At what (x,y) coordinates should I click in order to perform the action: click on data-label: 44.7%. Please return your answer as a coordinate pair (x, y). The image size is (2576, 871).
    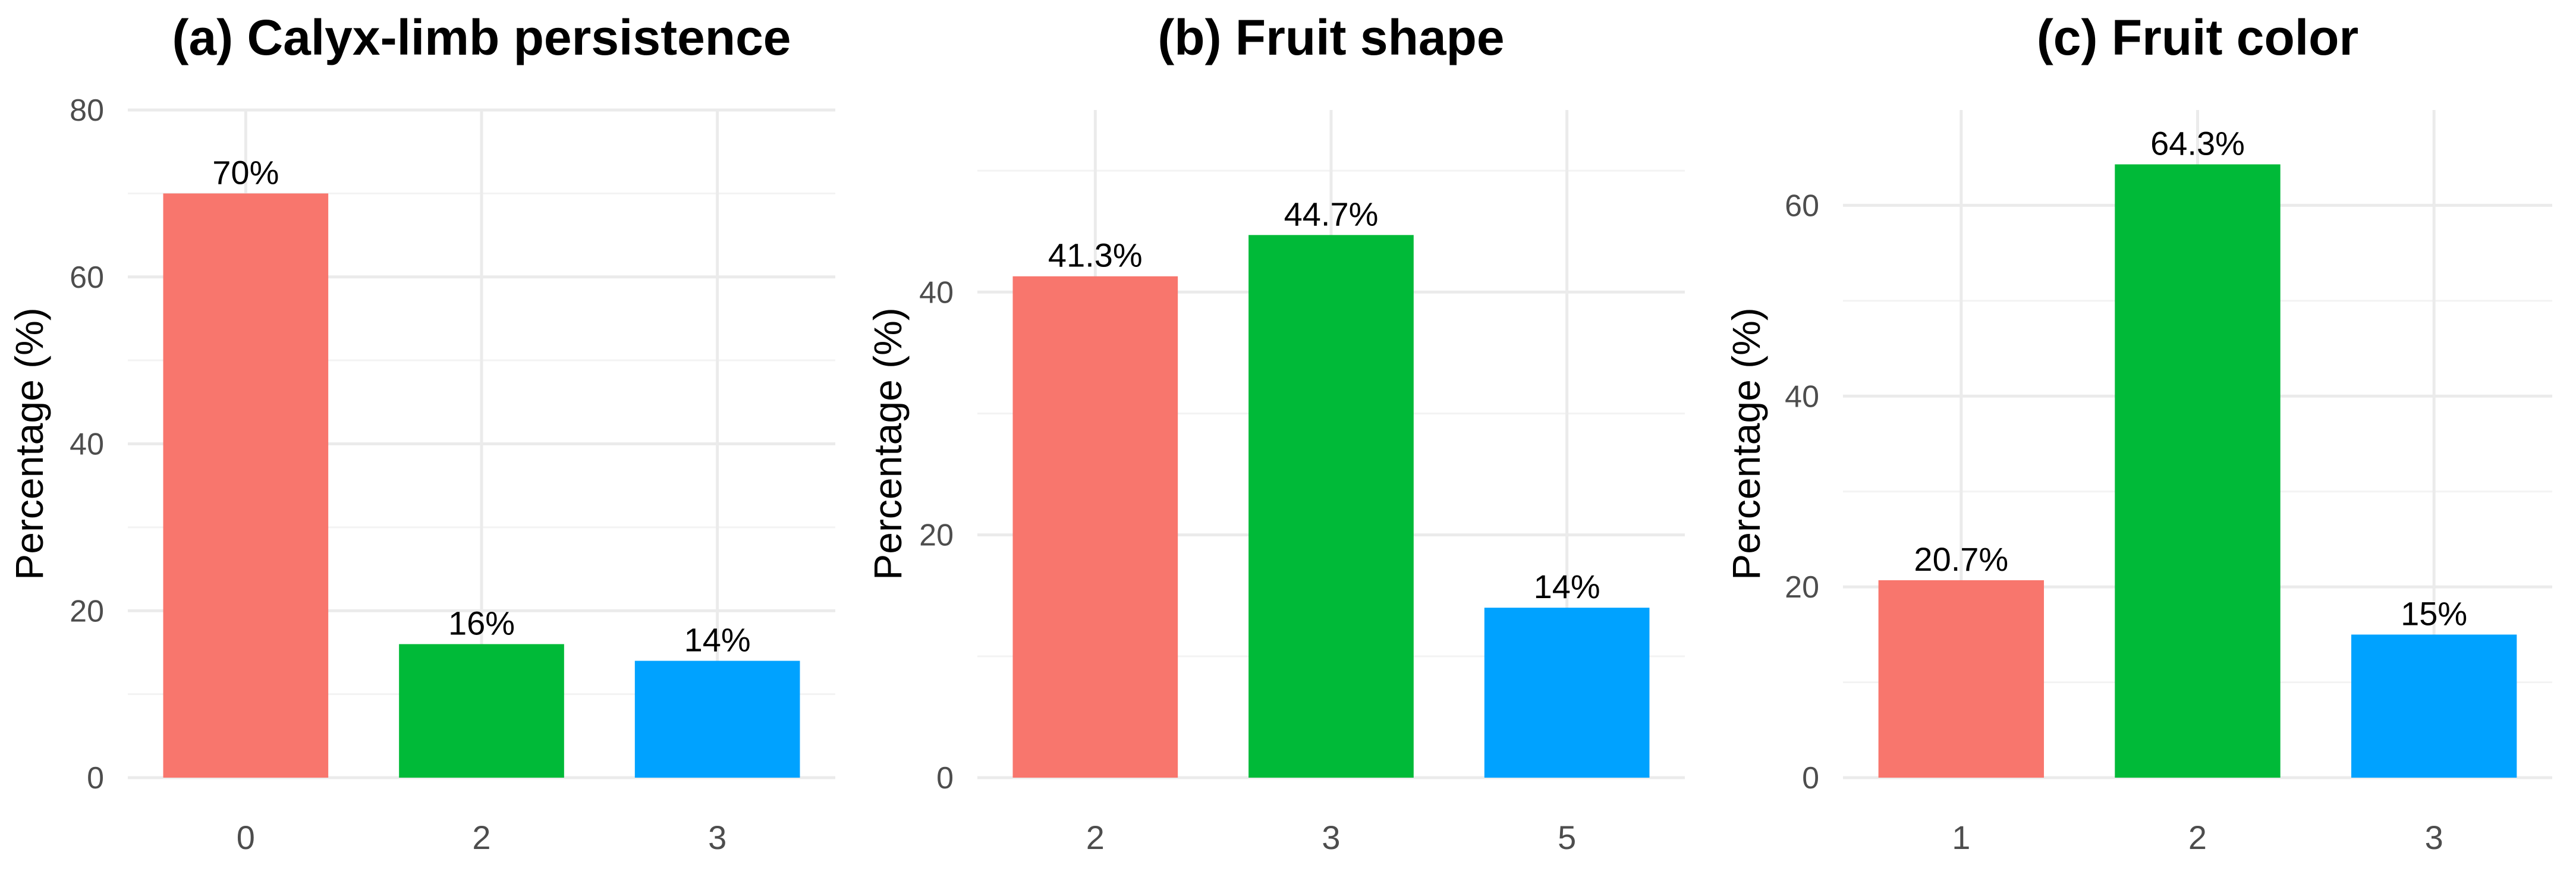
    Looking at the image, I should click on (1331, 214).